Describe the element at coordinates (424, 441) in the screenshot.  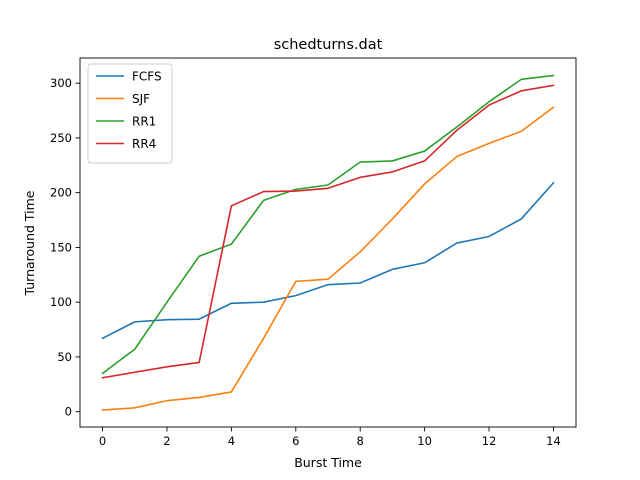
I see `x-tick-label: 10` at that location.